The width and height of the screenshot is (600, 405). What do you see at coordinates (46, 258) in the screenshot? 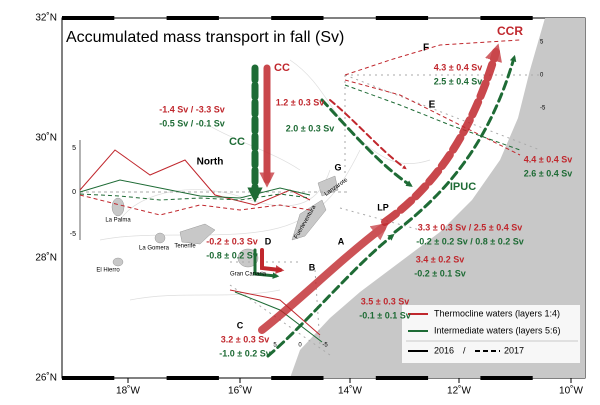
I see `lat-label: 28˚N` at bounding box center [46, 258].